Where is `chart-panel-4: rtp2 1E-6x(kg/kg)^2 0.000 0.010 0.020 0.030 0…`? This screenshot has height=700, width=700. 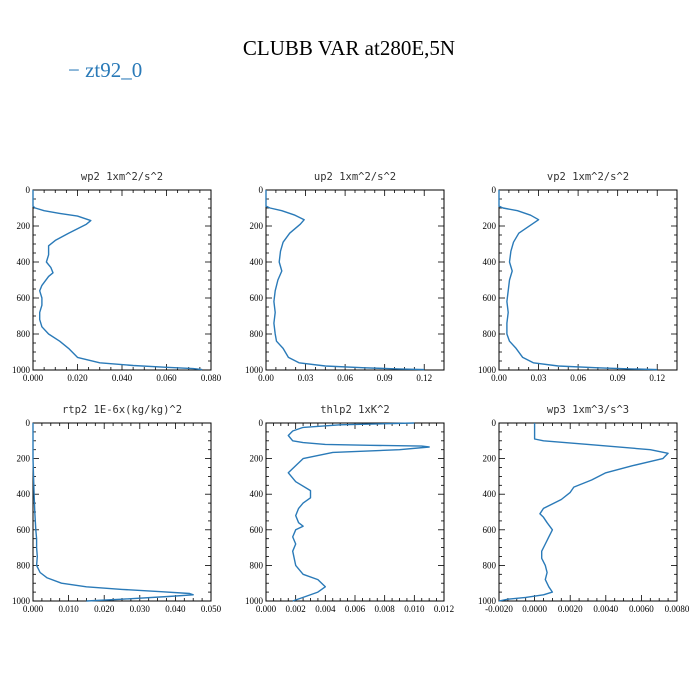 chart-panel-4: rtp2 1E-6x(kg/kg)^2 0.000 0.010 0.020 0.030 0… is located at coordinates (117, 509).